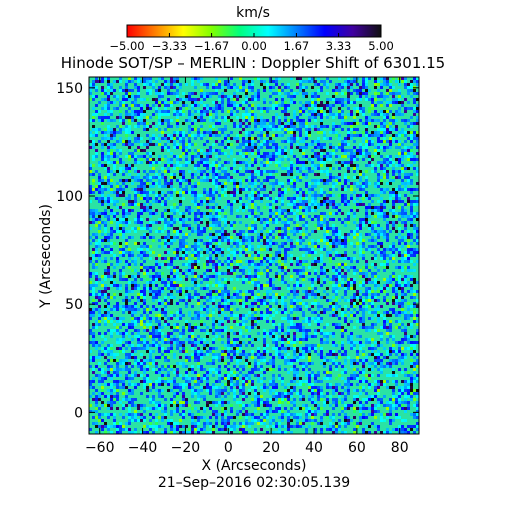  Describe the element at coordinates (253, 13) in the screenshot. I see `colorbar-label: km/s` at that location.